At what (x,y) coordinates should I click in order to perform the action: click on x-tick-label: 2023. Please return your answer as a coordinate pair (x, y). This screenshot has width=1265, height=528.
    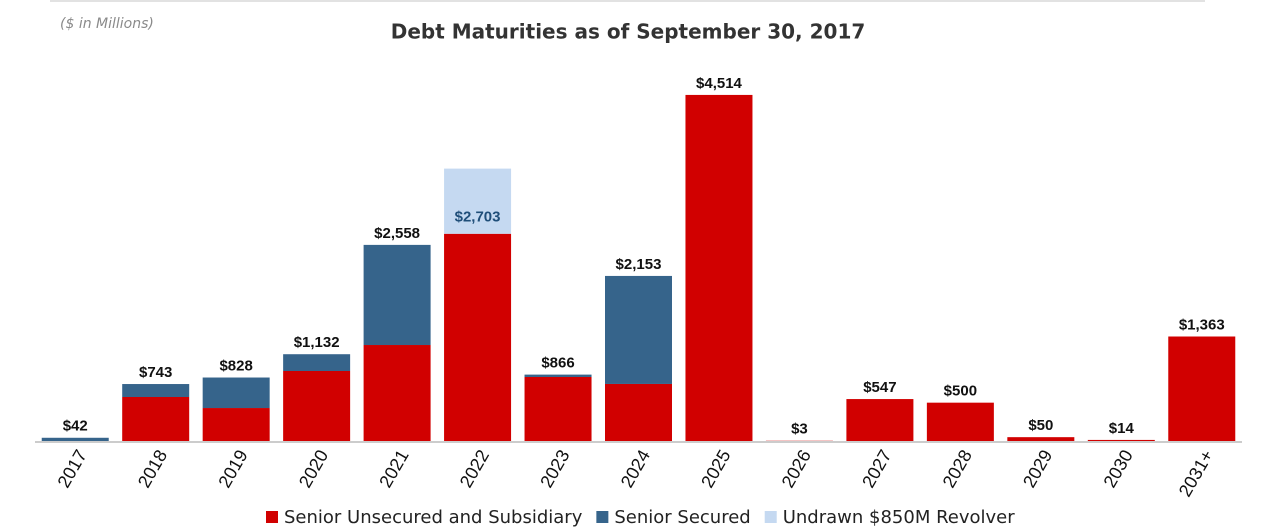
    Looking at the image, I should click on (554, 468).